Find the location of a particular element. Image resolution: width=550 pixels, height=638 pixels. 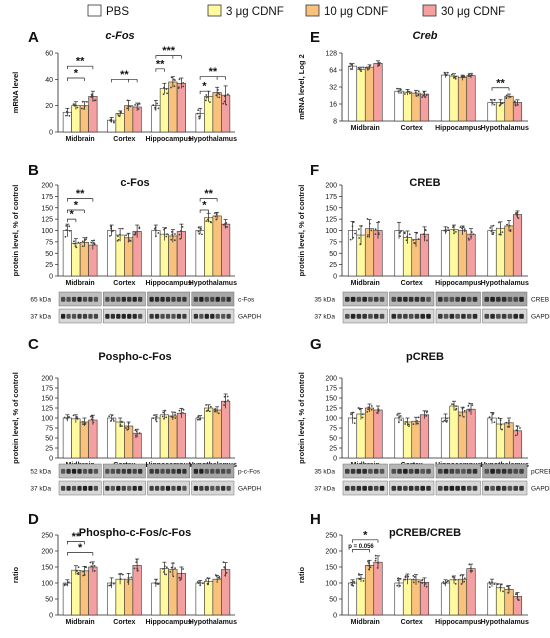

y-axis-label: protein level, % of control is located at coordinates (301, 231).